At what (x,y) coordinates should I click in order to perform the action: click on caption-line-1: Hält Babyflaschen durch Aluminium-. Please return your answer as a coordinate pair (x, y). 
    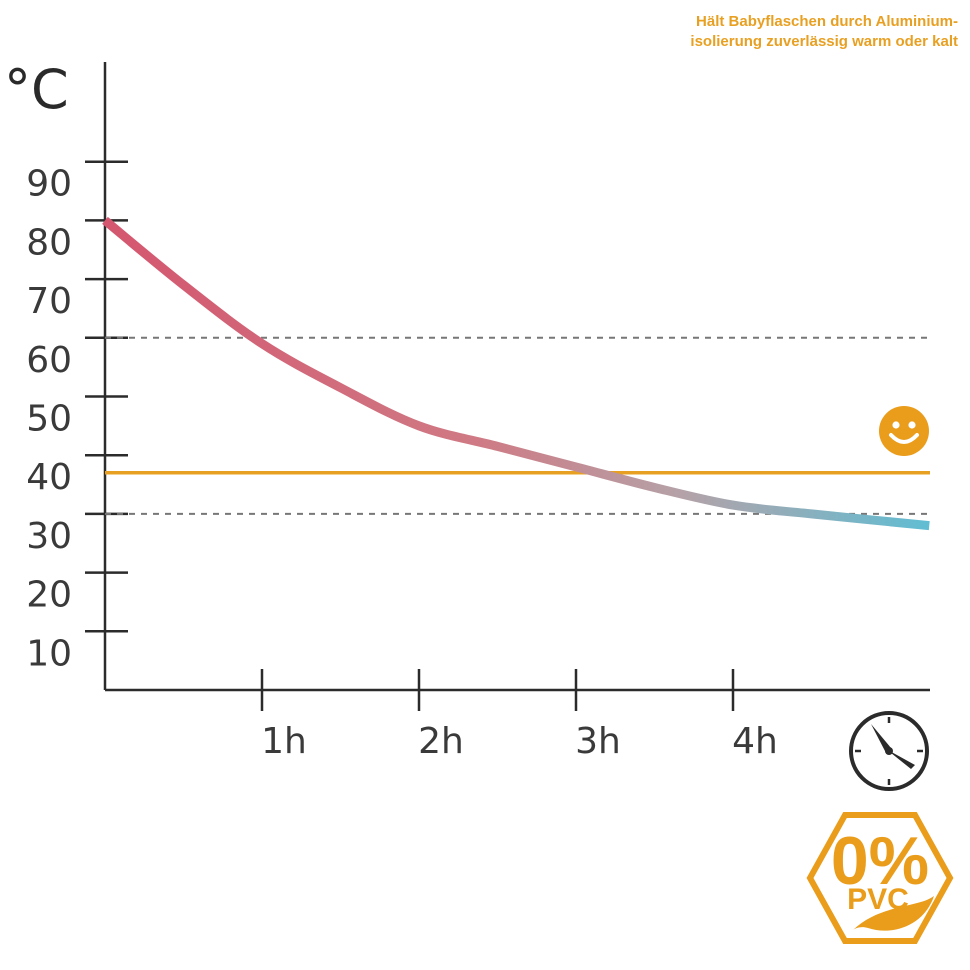
    Looking at the image, I should click on (827, 21).